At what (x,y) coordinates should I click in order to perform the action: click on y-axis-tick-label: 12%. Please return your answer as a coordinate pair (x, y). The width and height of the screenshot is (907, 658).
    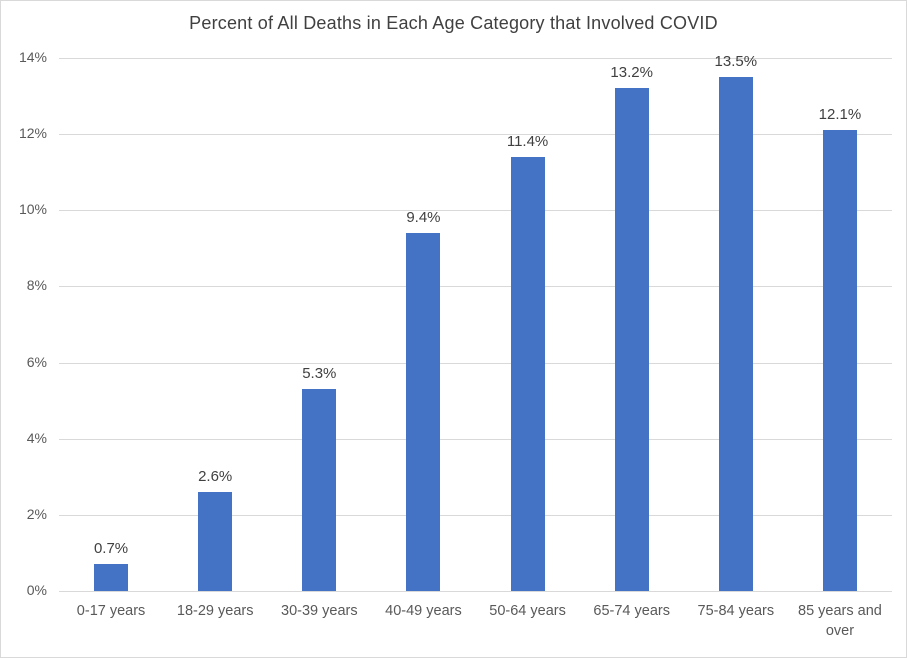
    Looking at the image, I should click on (32, 133).